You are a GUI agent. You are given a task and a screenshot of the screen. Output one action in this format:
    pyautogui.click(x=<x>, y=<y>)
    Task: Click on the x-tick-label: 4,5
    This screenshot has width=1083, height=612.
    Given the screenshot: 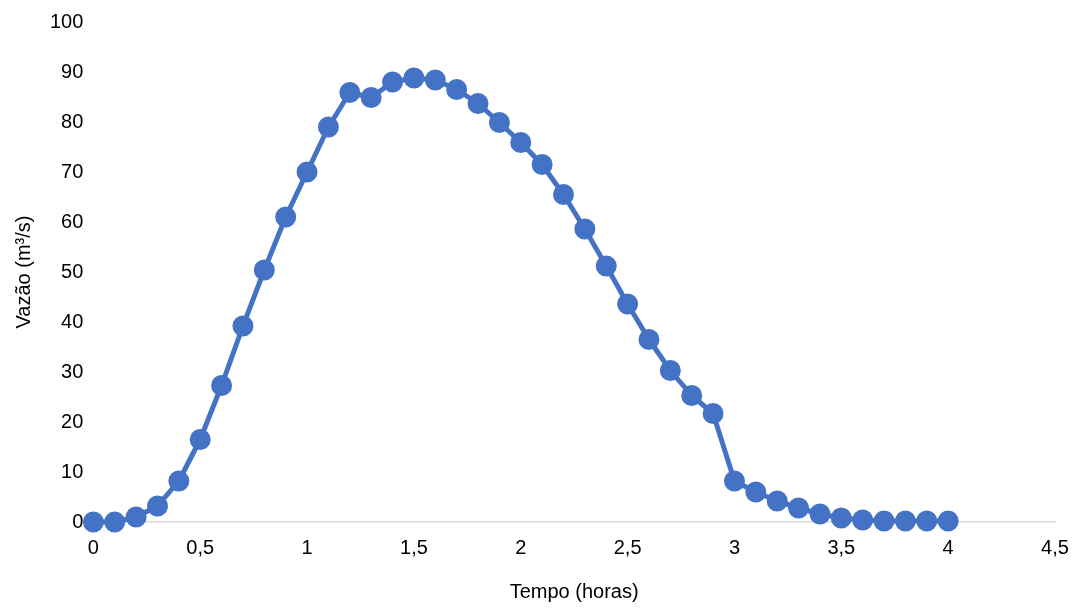 What is the action you would take?
    pyautogui.click(x=1055, y=546)
    